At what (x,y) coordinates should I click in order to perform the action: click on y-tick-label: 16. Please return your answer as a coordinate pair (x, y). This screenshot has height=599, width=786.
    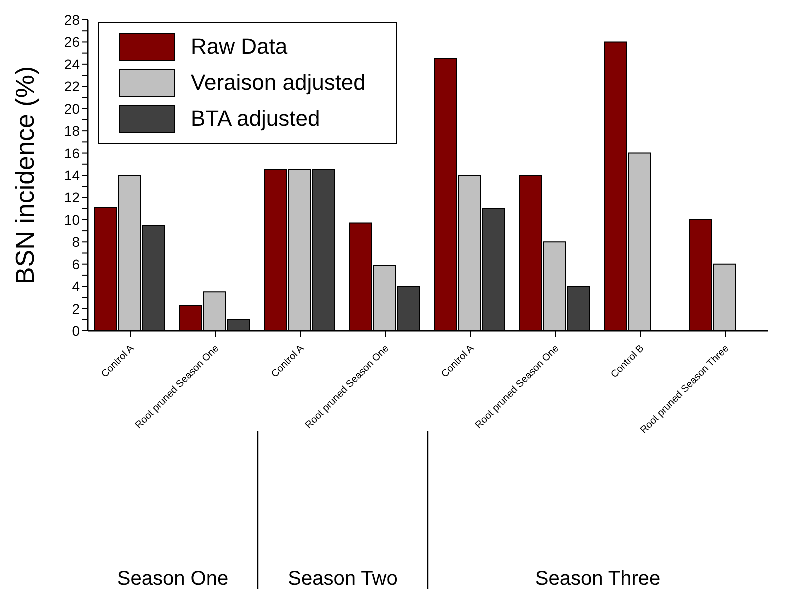
    Looking at the image, I should click on (72, 153).